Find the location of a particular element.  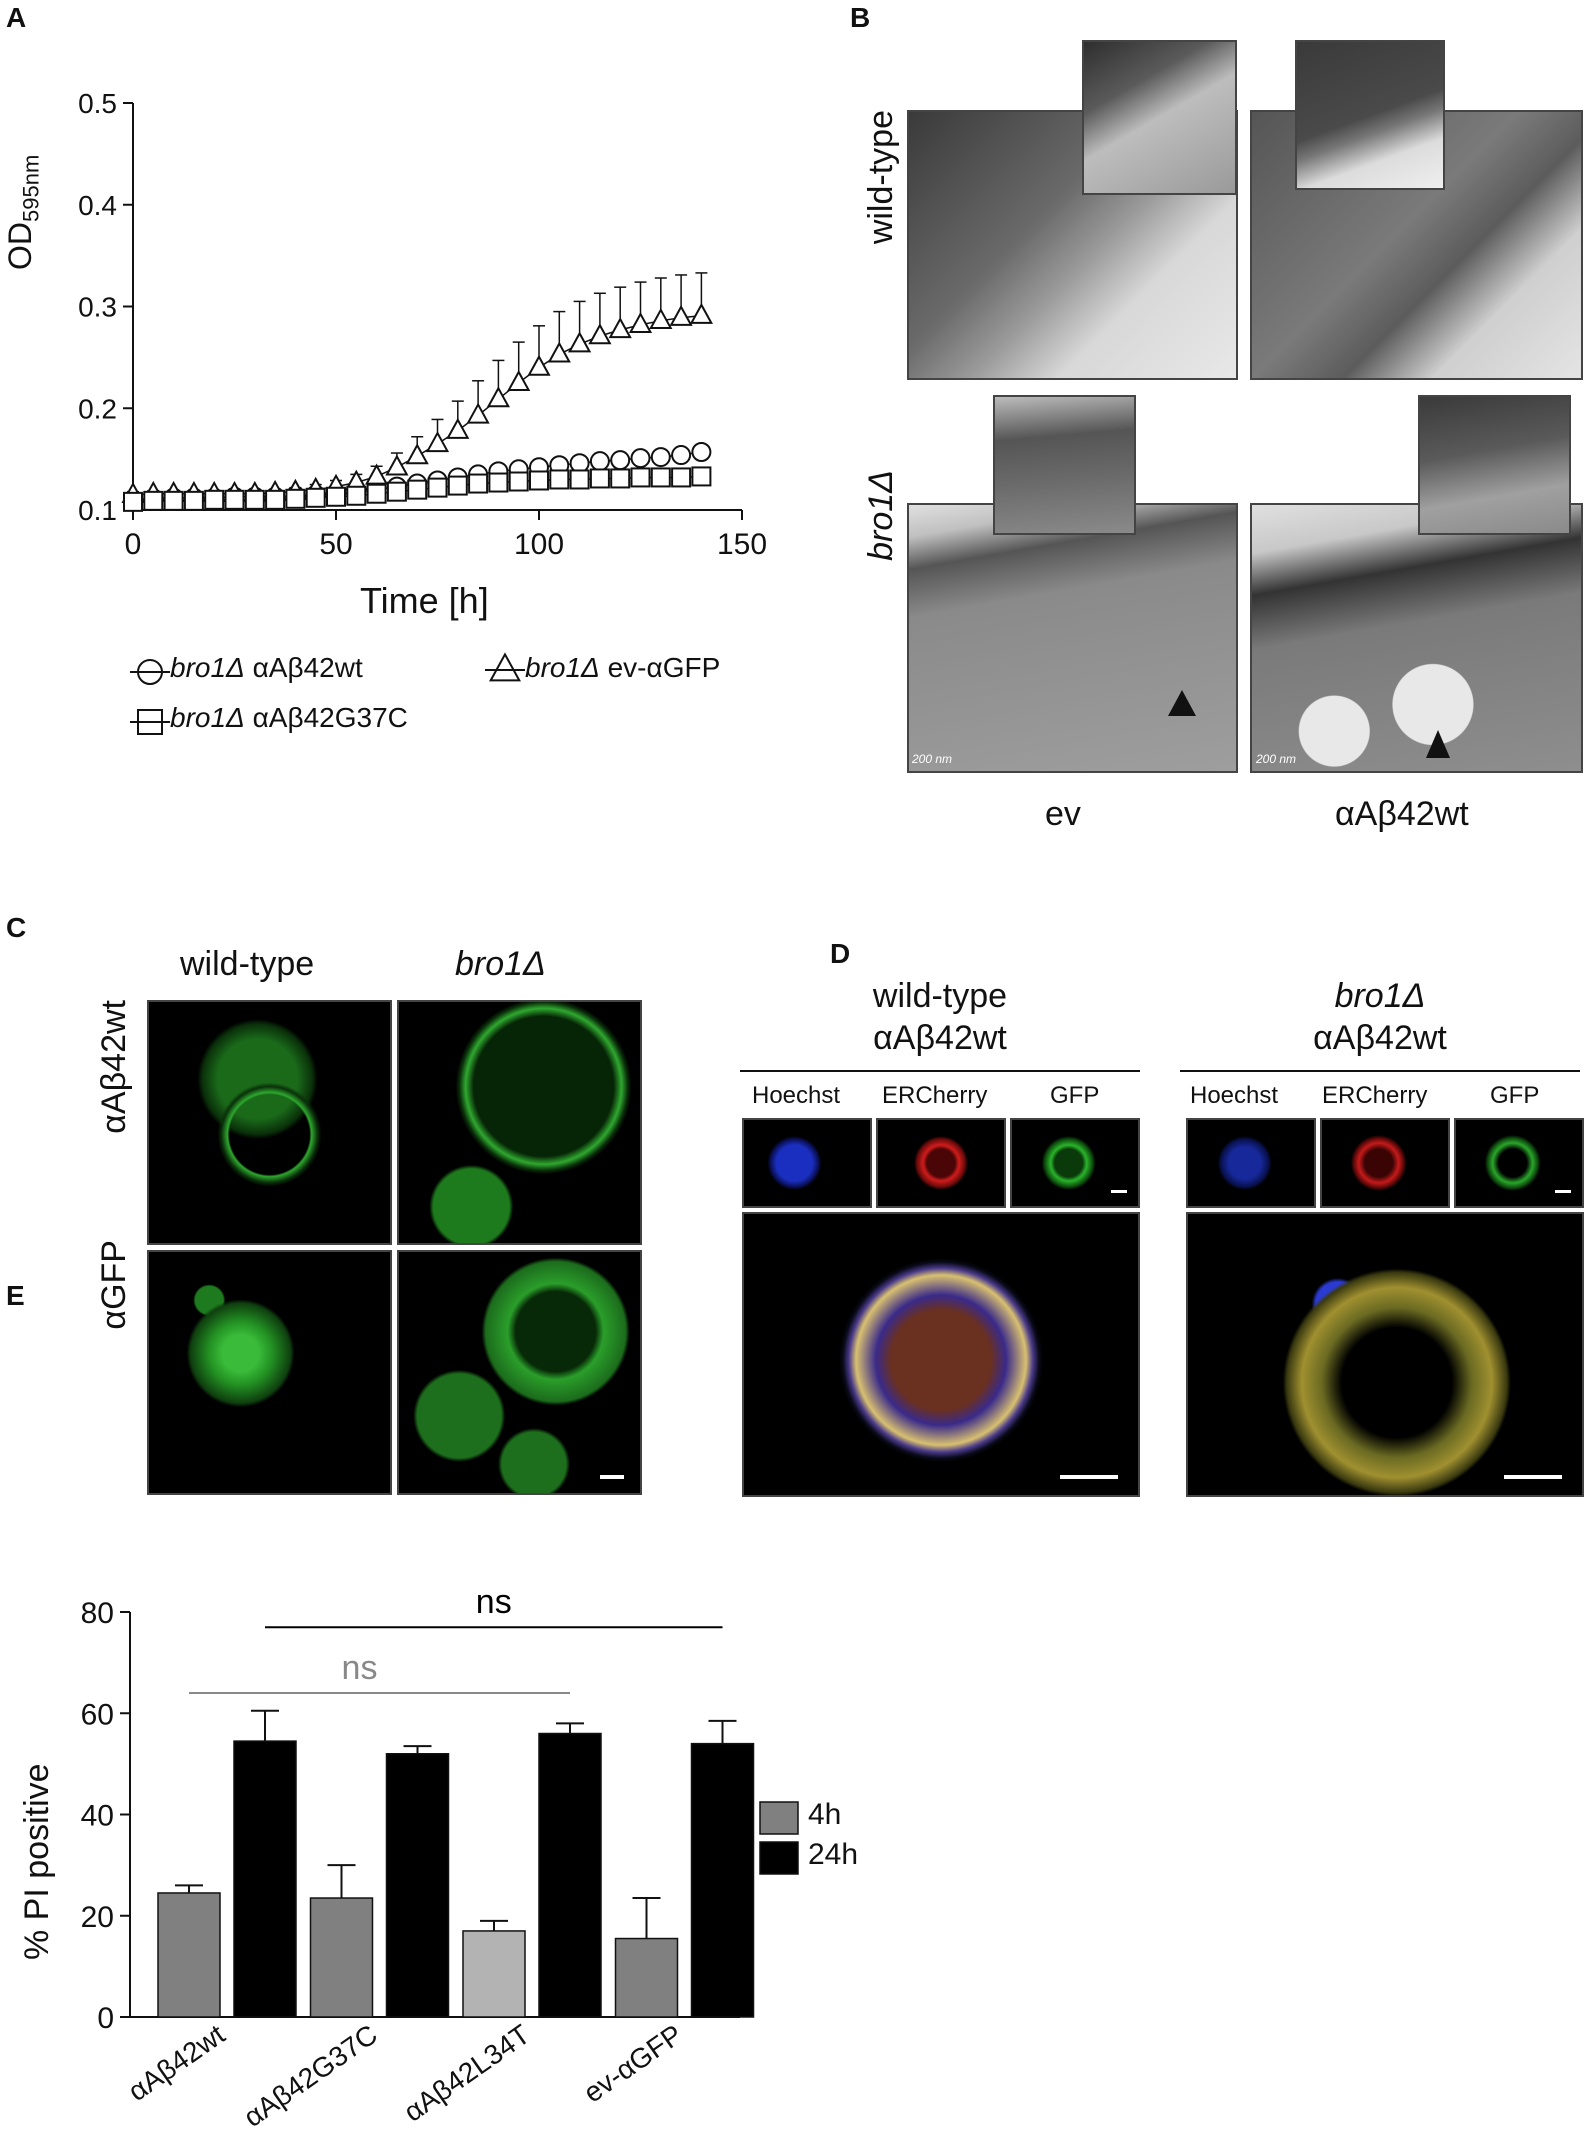

fluor-tile-bro1-hoechst is located at coordinates (1251, 1163).